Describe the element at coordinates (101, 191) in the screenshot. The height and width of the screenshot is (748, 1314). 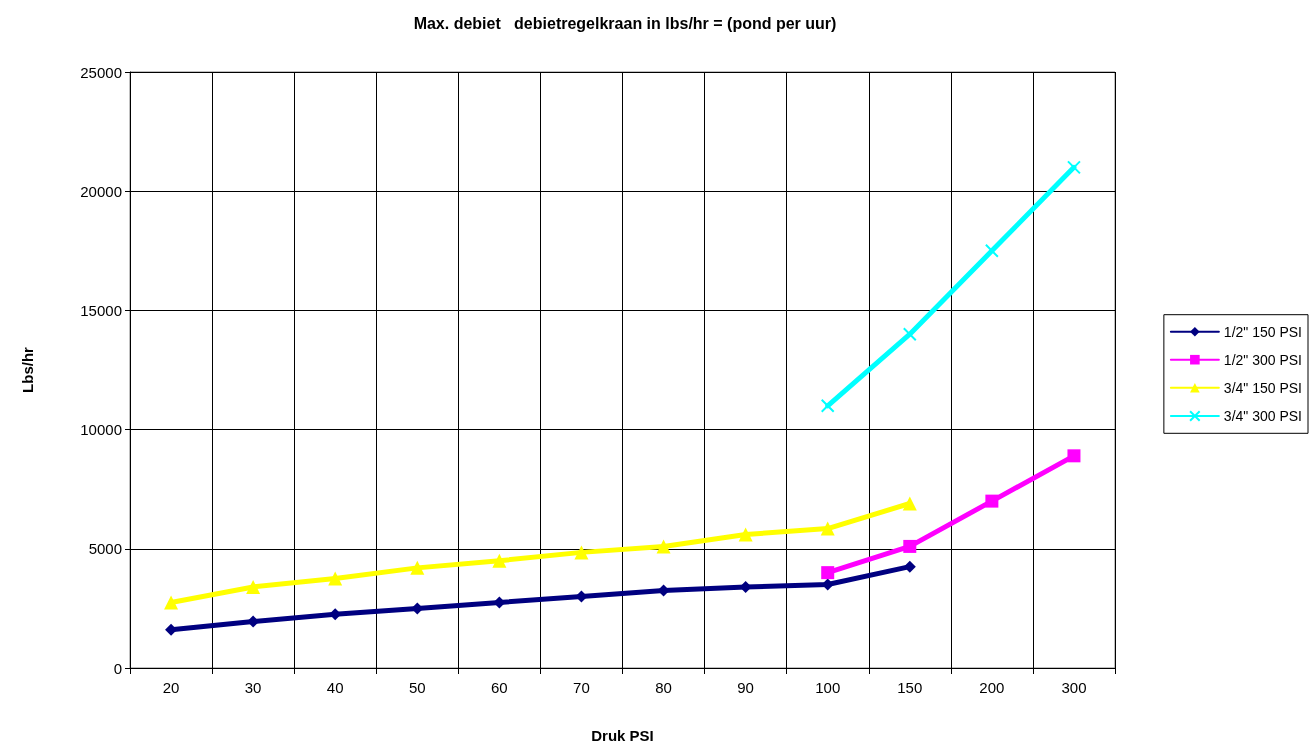
I see `y-tick-label: 20000` at that location.